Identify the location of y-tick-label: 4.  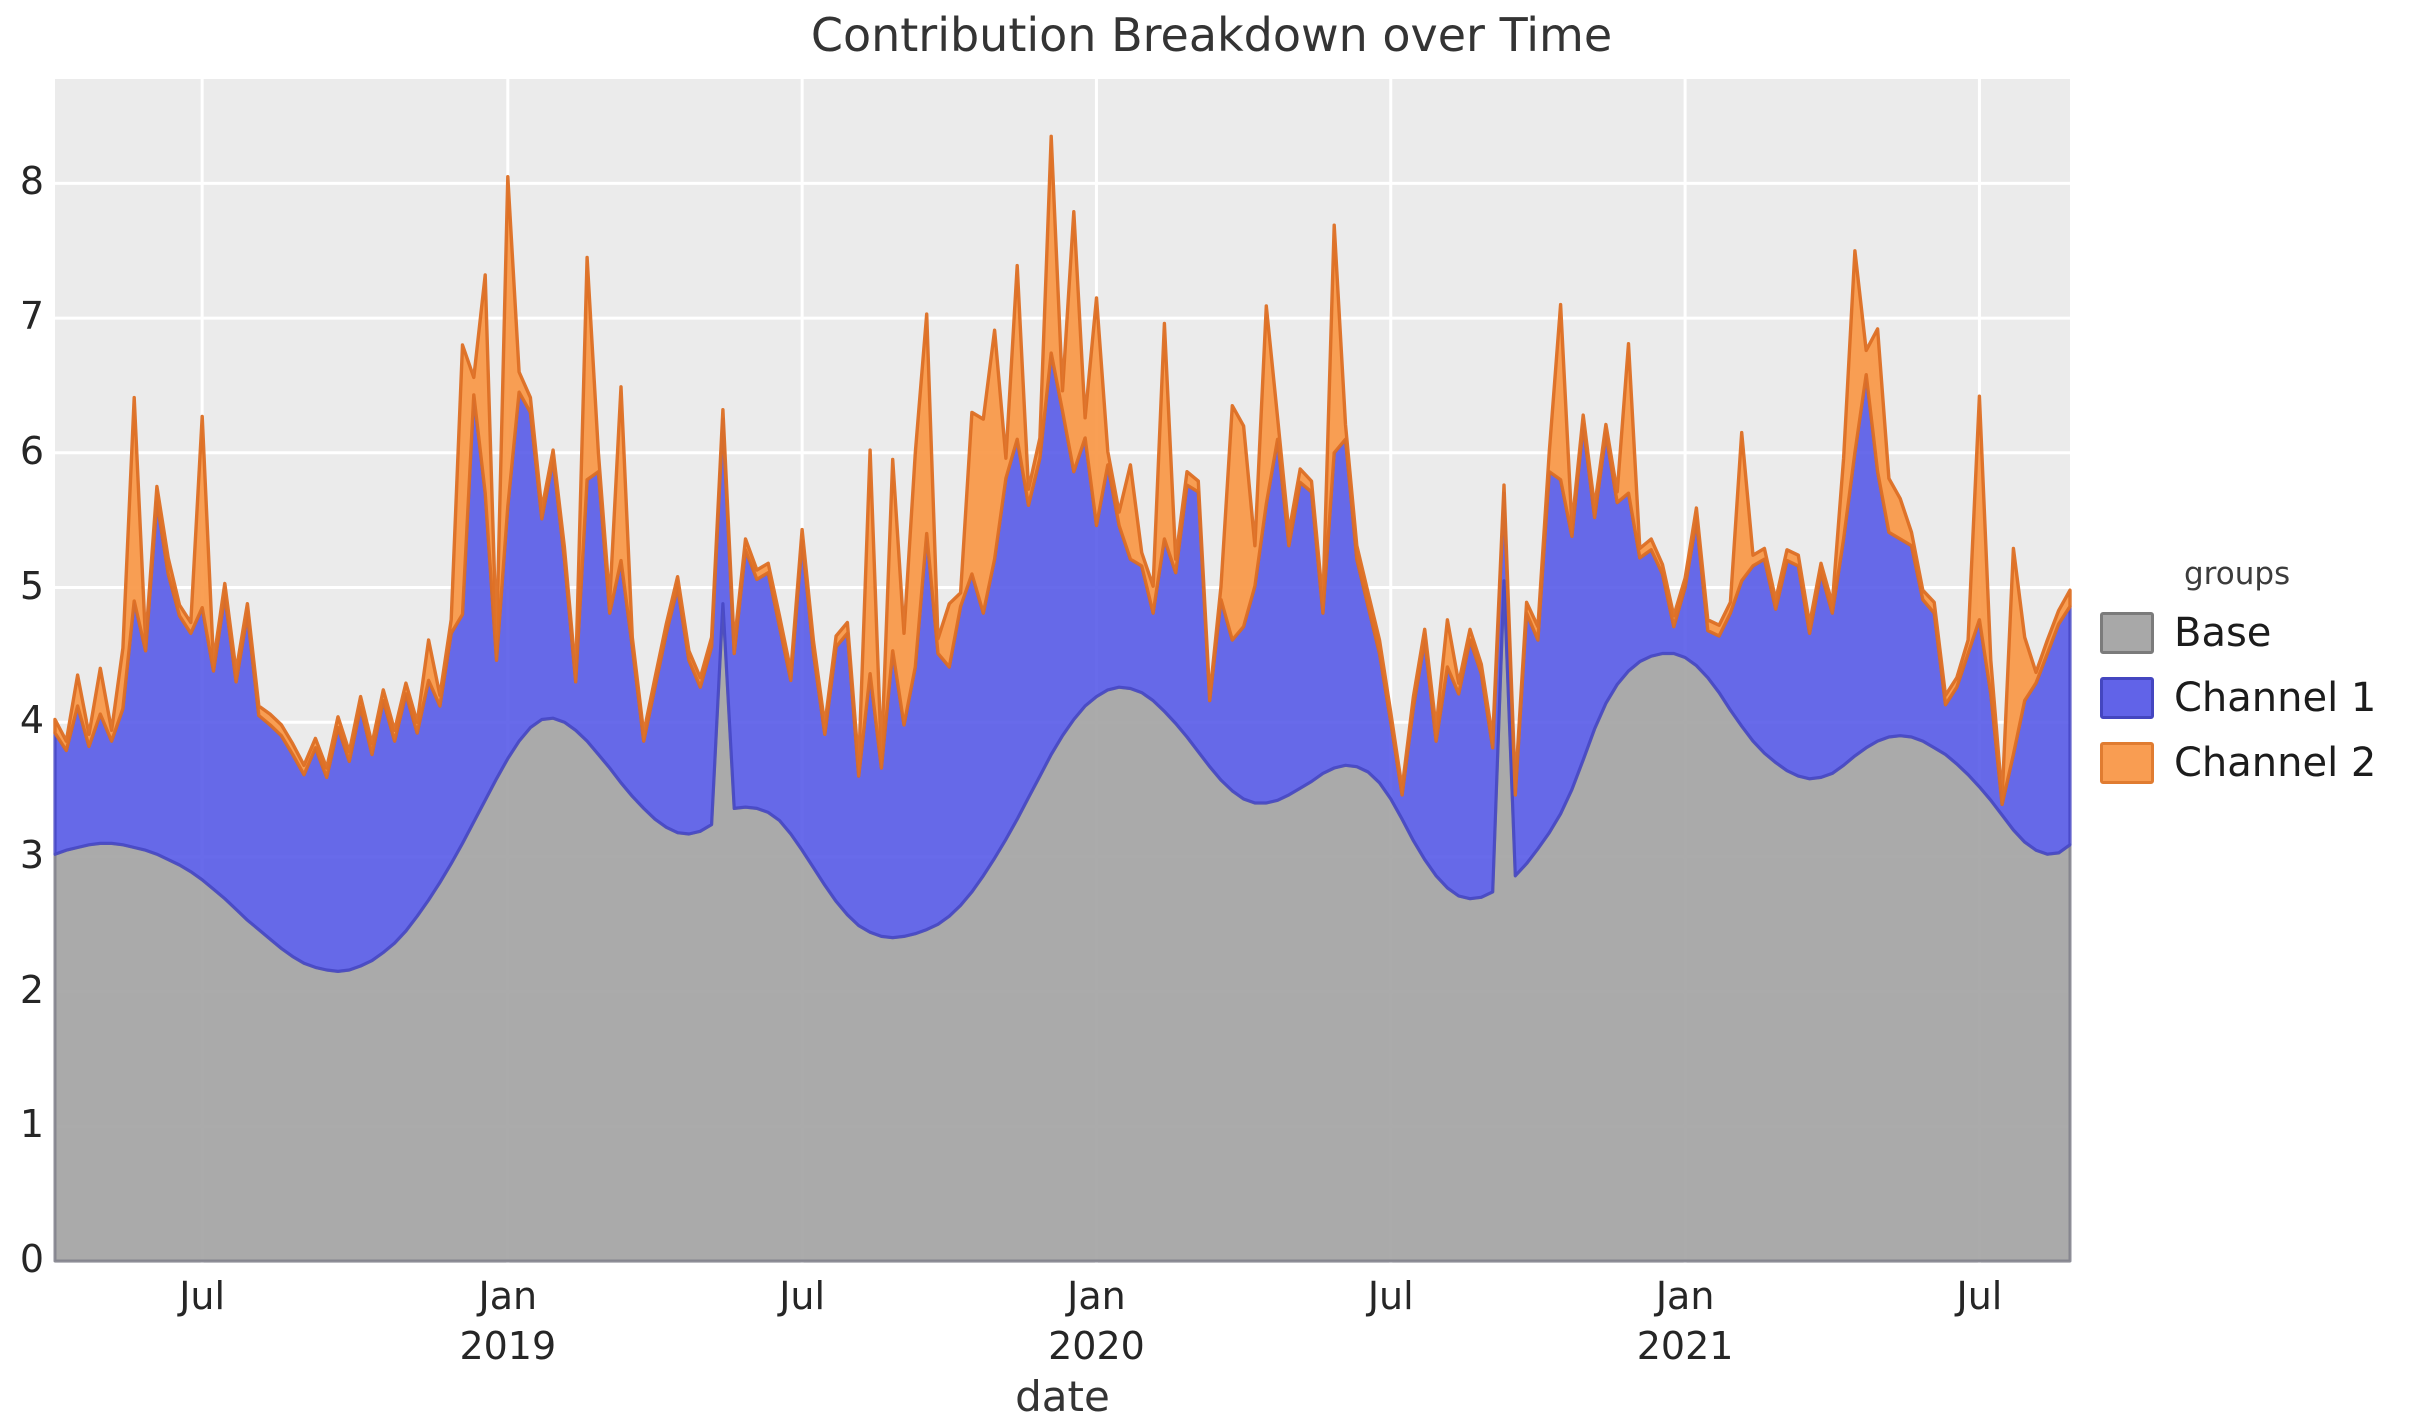
(31, 720).